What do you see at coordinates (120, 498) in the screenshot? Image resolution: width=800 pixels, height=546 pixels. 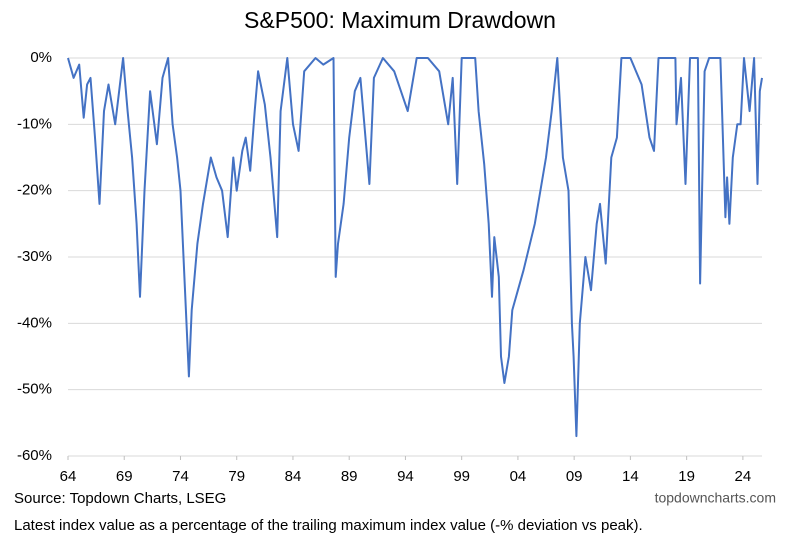 I see `source: Source: Topdown Charts, LSEG` at bounding box center [120, 498].